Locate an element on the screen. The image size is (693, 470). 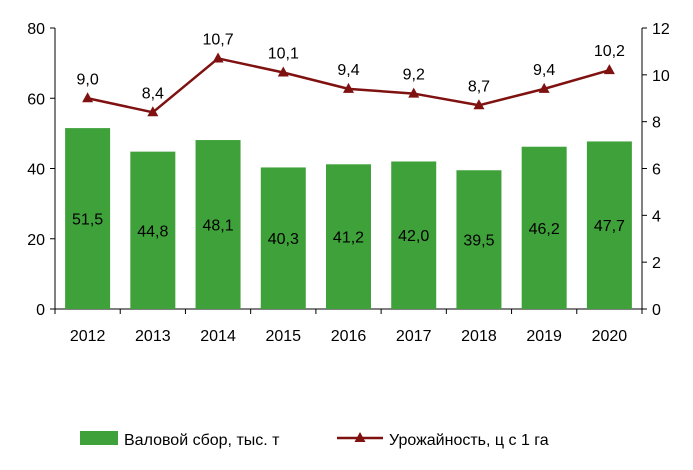
x-tick-label: 2013 is located at coordinates (153, 336).